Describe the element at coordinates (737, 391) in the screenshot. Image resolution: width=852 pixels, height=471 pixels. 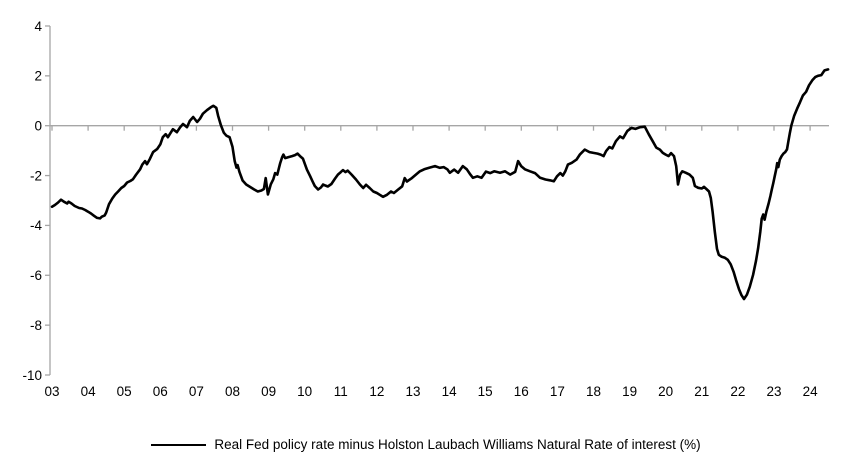
I see `x-tick-label: 22` at that location.